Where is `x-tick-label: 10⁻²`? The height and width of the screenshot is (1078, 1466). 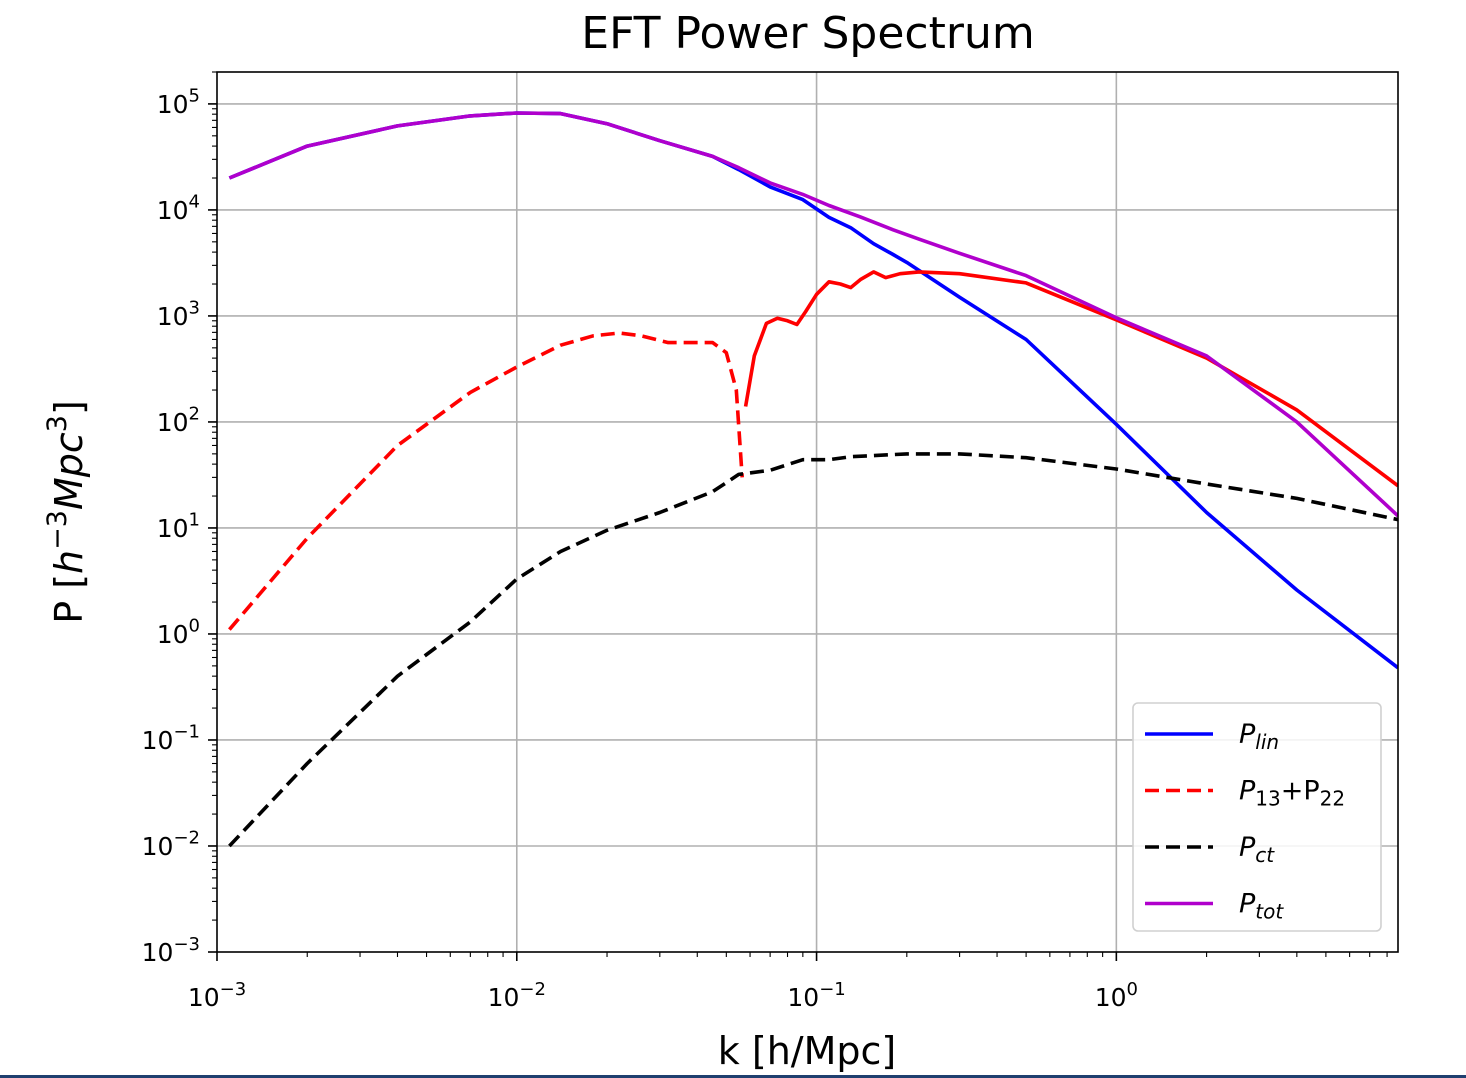
x-tick-label: 10⁻² is located at coordinates (517, 995).